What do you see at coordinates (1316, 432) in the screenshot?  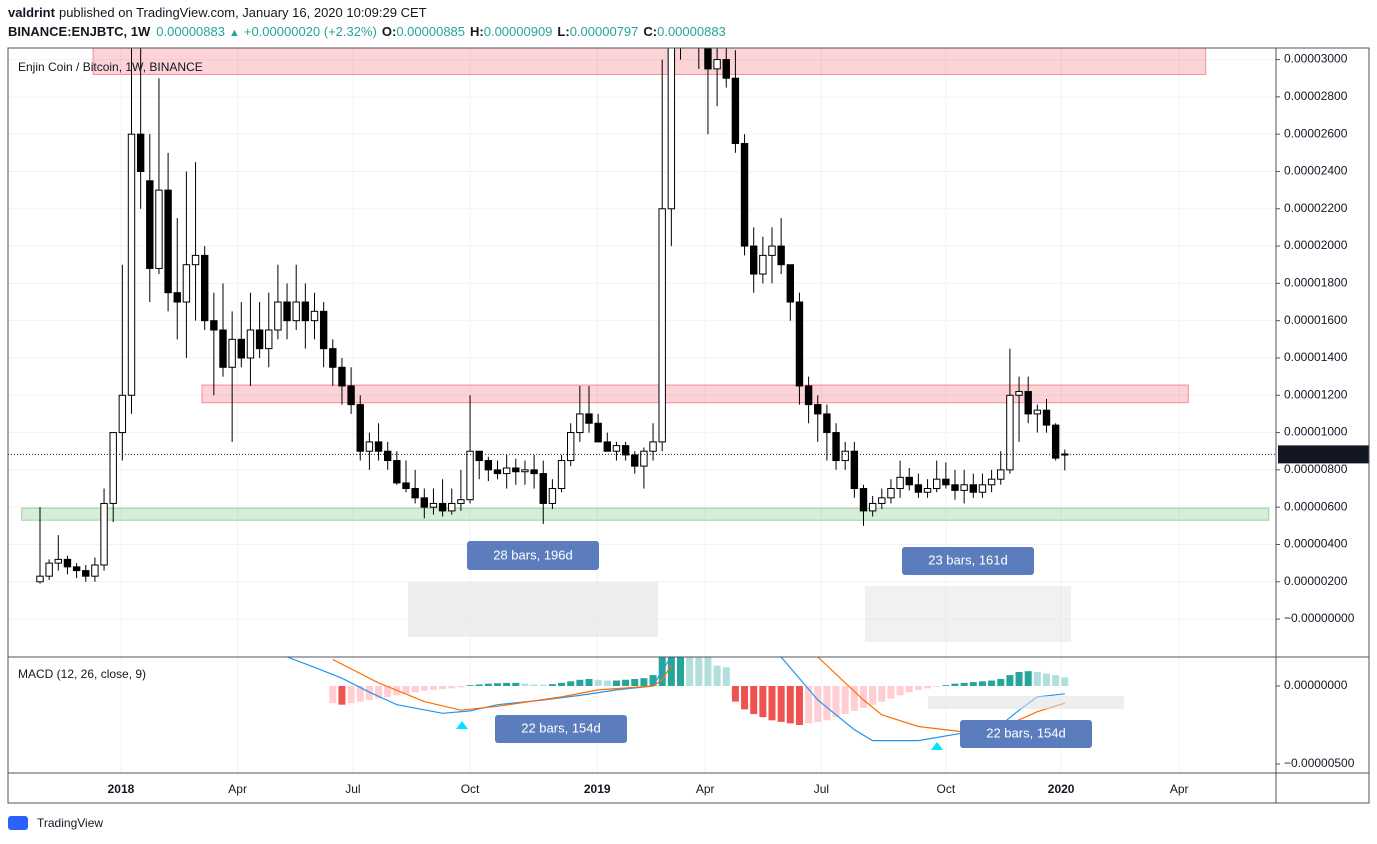 I see `y-tick-label: 0.00001000` at bounding box center [1316, 432].